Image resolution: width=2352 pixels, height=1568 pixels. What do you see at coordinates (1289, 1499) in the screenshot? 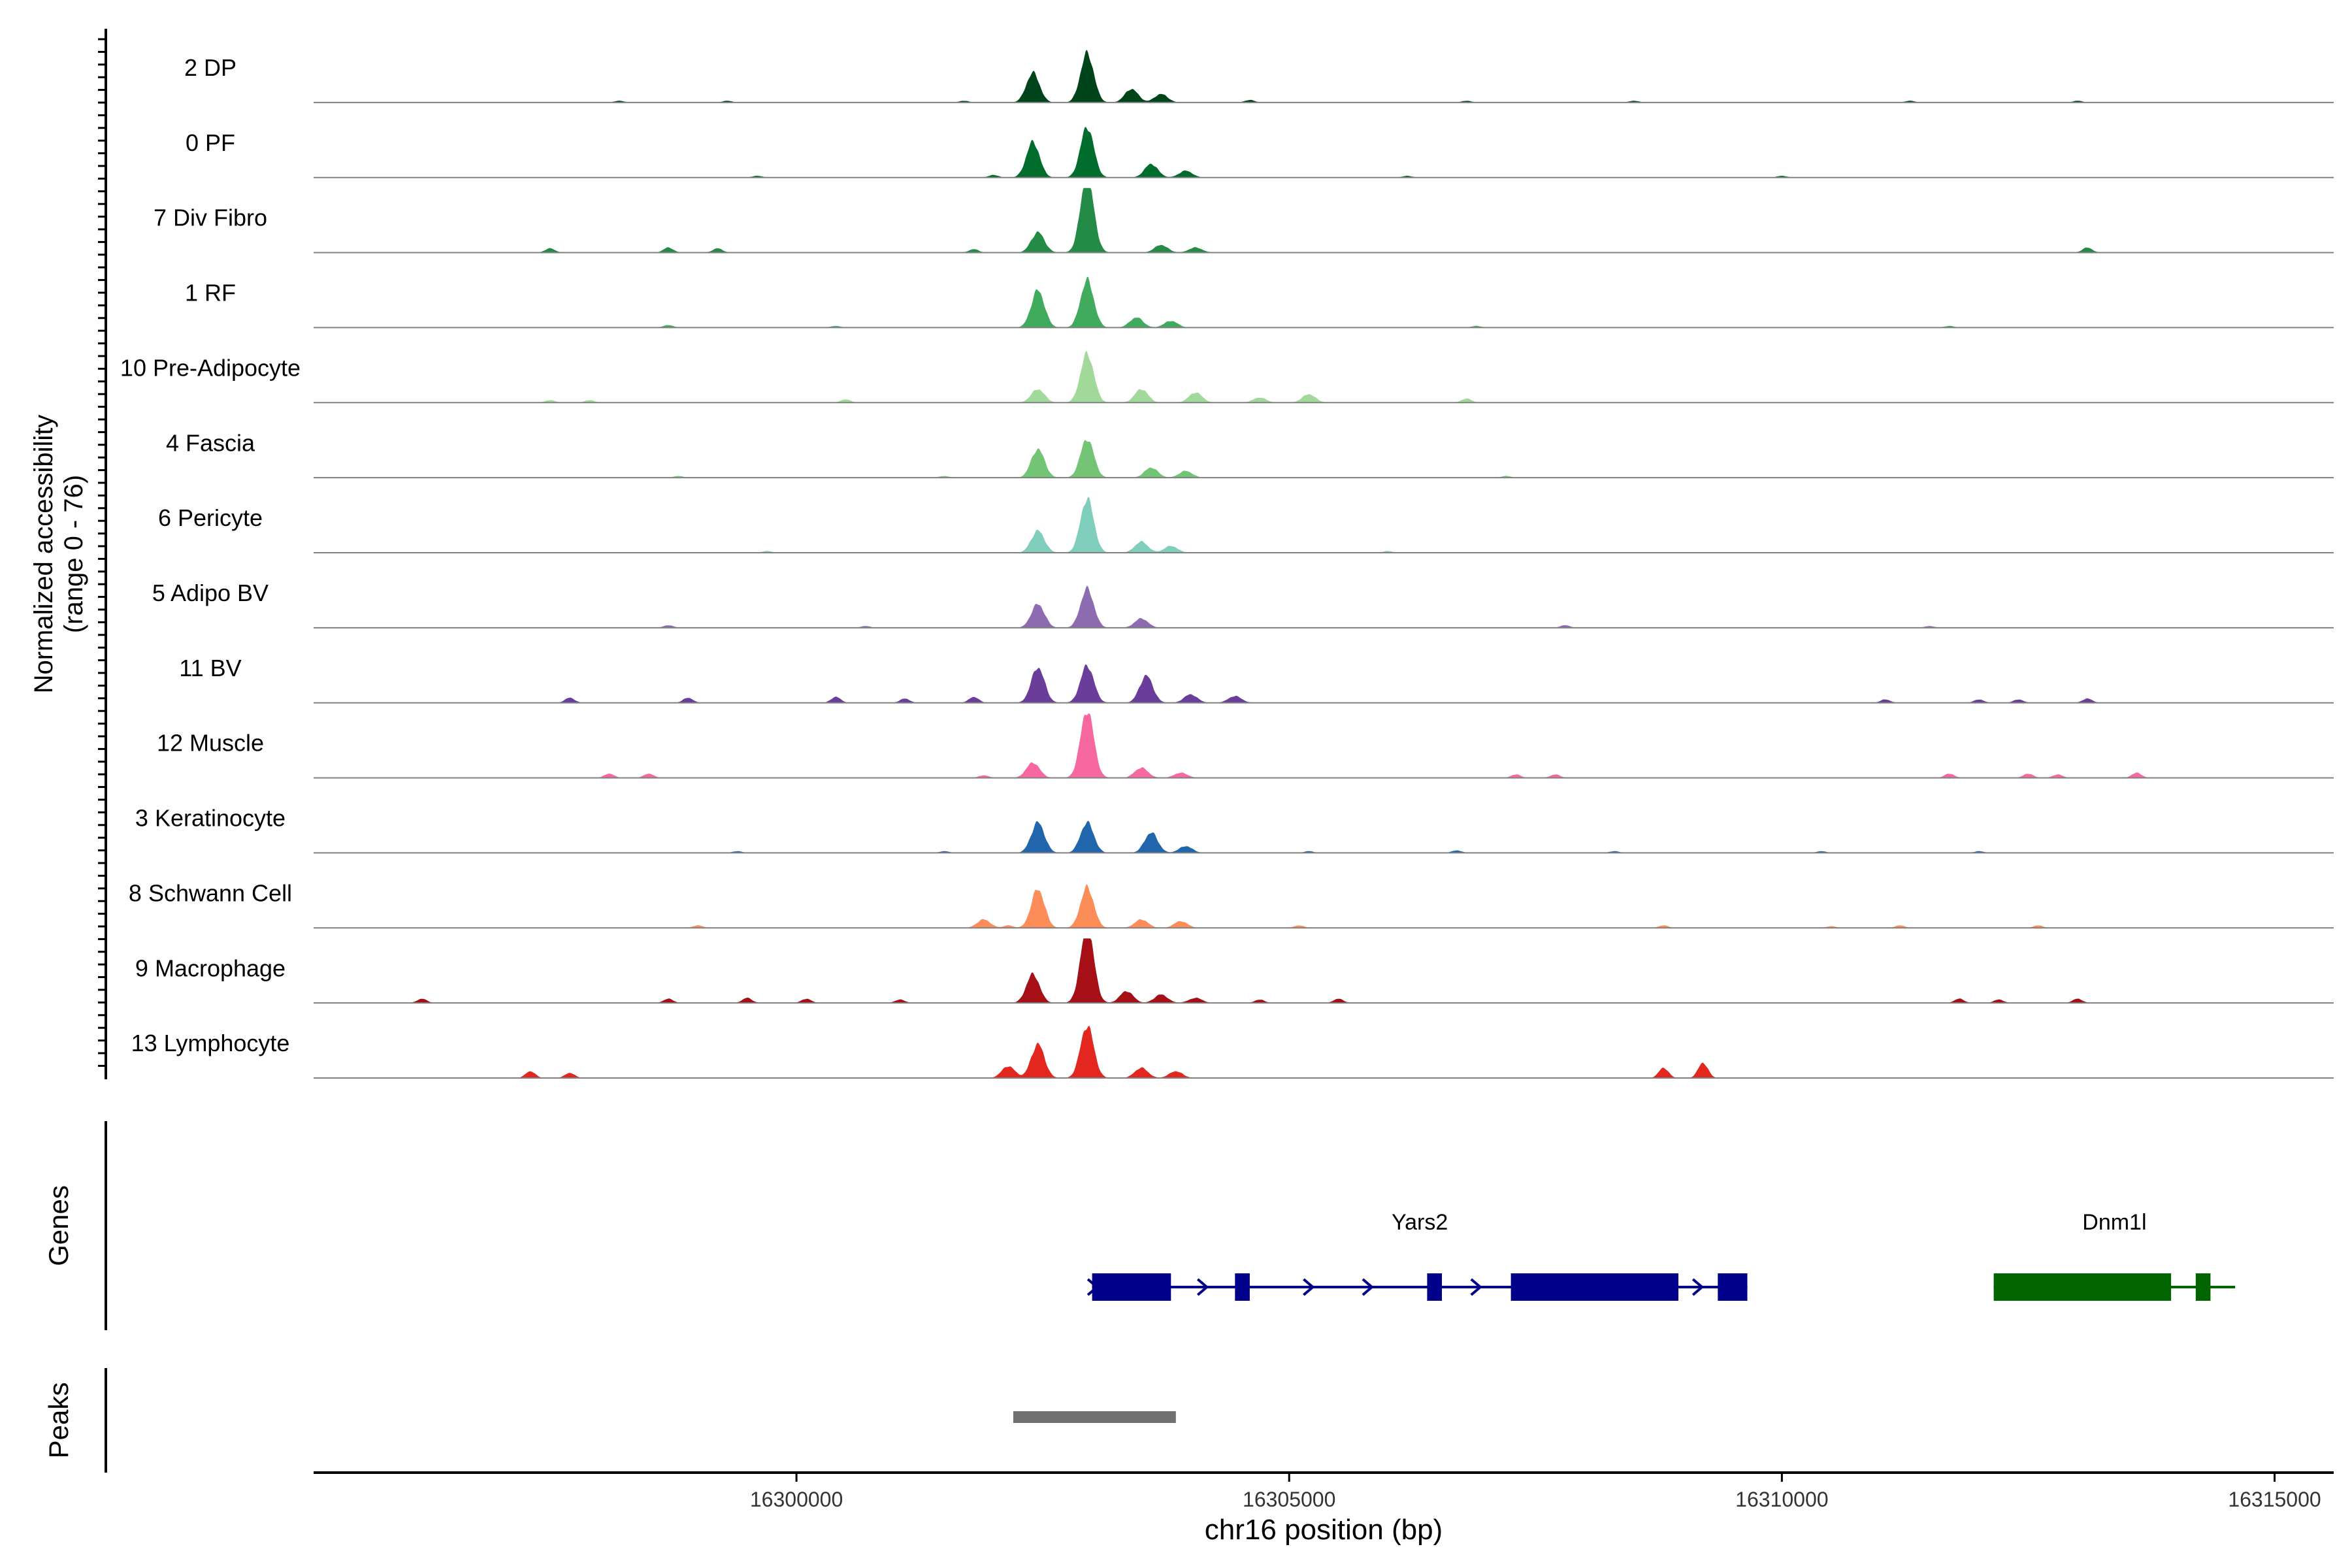
I see `x-tick-label: 16305000` at bounding box center [1289, 1499].